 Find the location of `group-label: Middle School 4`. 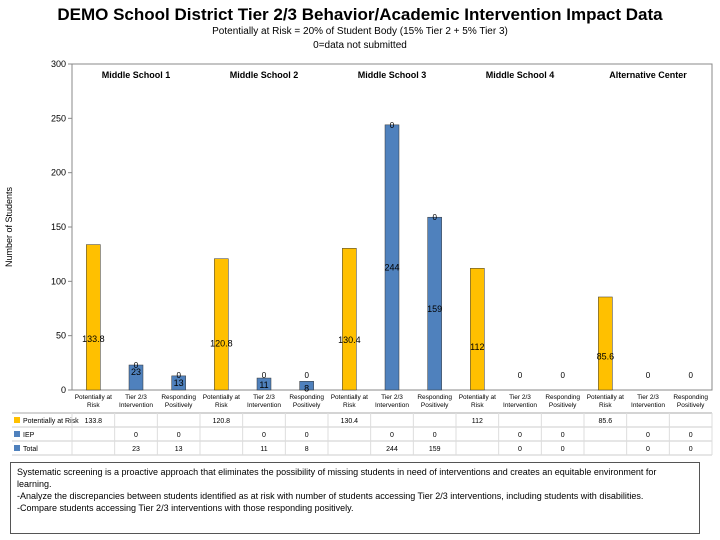

group-label: Middle School 4 is located at coordinates (520, 75).